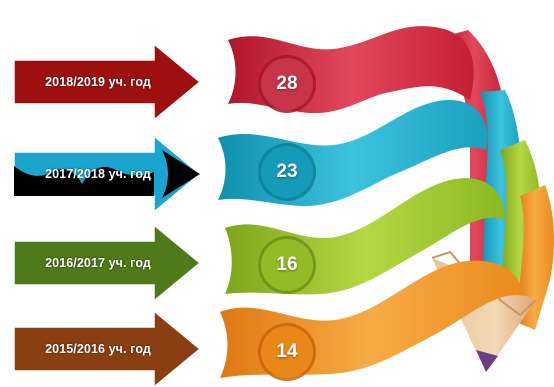 This screenshot has height=387, width=554. Describe the element at coordinates (98, 174) in the screenshot. I see `arrow-label-2017-2018: 2017/2018 уч. год` at that location.